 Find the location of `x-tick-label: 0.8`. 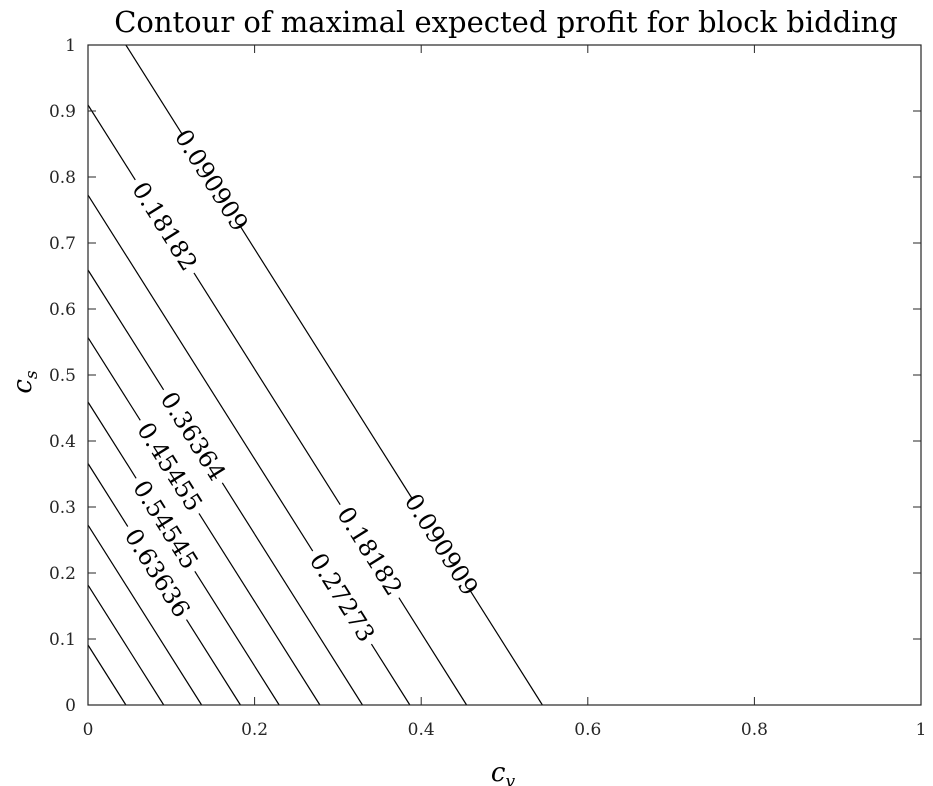

x-tick-label: 0.8 is located at coordinates (754, 730).